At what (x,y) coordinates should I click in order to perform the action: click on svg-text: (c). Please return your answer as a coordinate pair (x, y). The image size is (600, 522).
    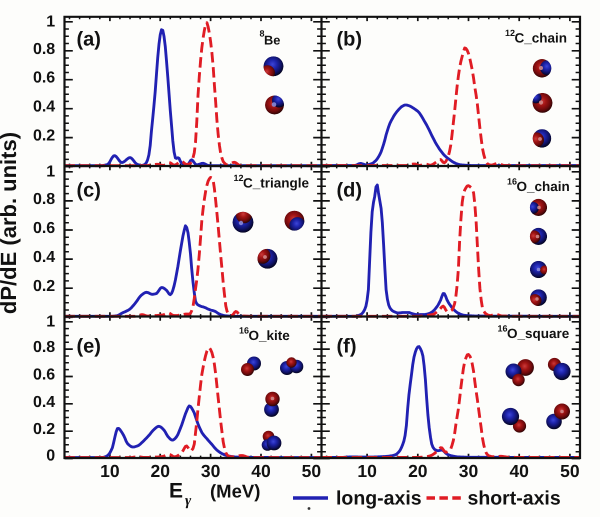
    Looking at the image, I should click on (89, 191).